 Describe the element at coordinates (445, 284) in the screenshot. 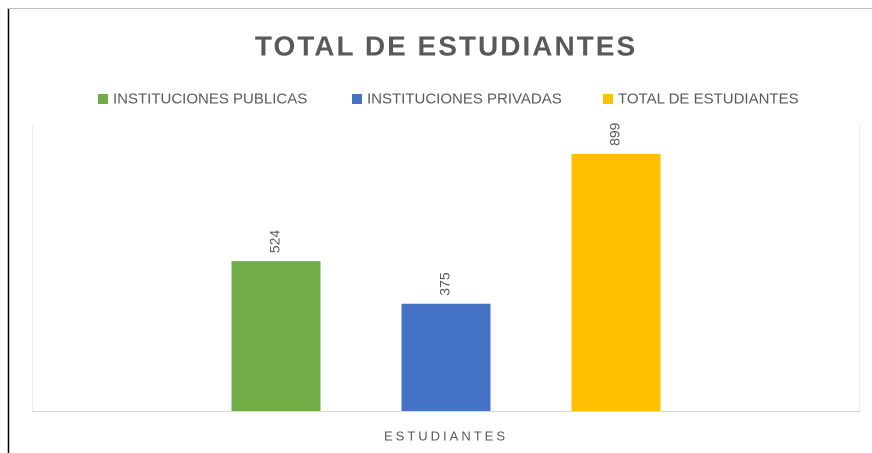

I see `data-label: 375` at that location.